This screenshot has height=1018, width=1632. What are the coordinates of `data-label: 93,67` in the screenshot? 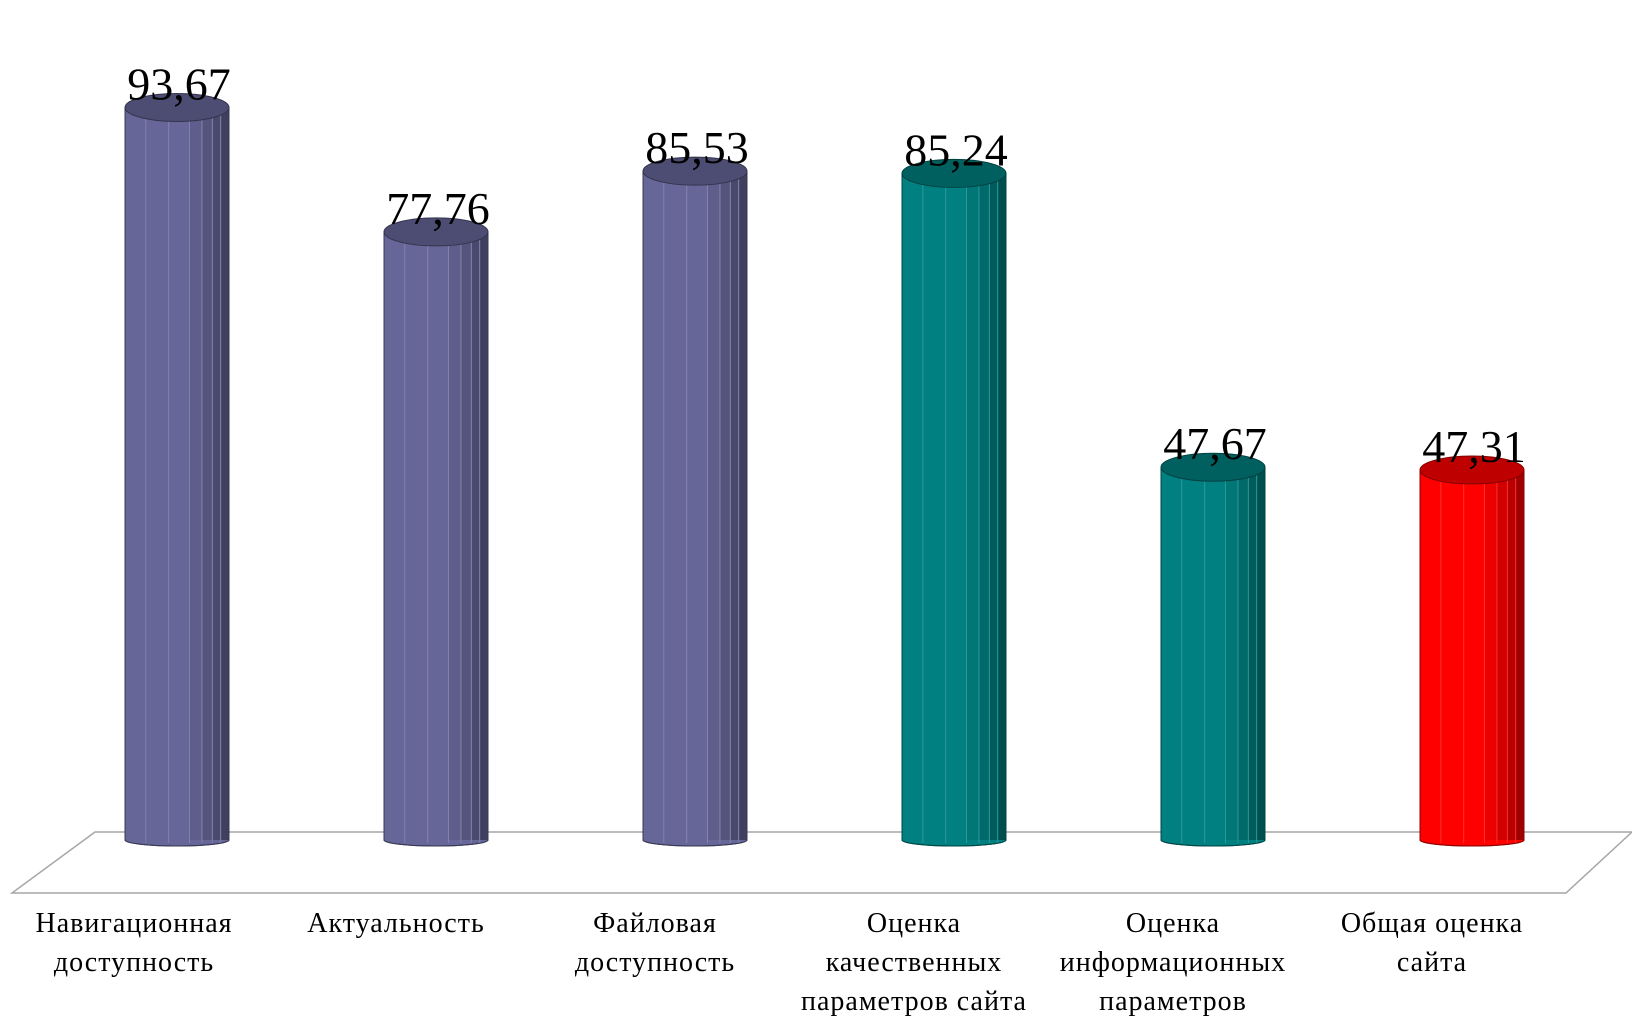 It's located at (179, 84).